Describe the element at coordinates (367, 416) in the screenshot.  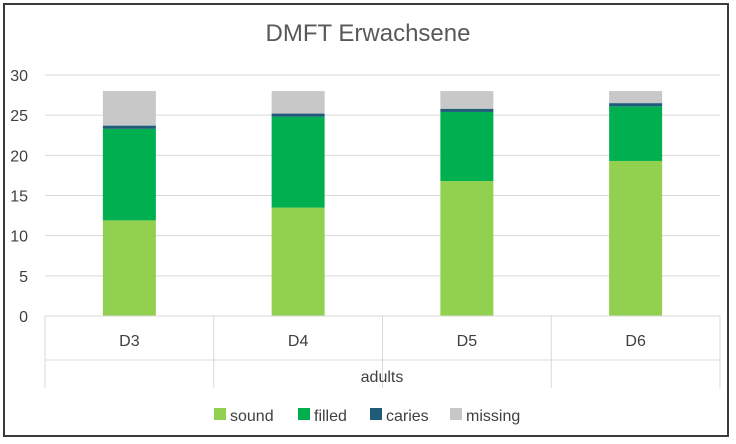
I see `legend: sound filled caries missing` at that location.